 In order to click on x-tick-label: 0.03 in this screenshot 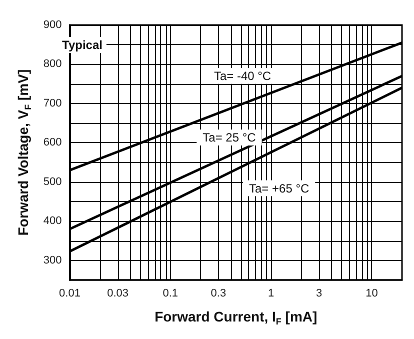, I will do `click(117, 294)`.